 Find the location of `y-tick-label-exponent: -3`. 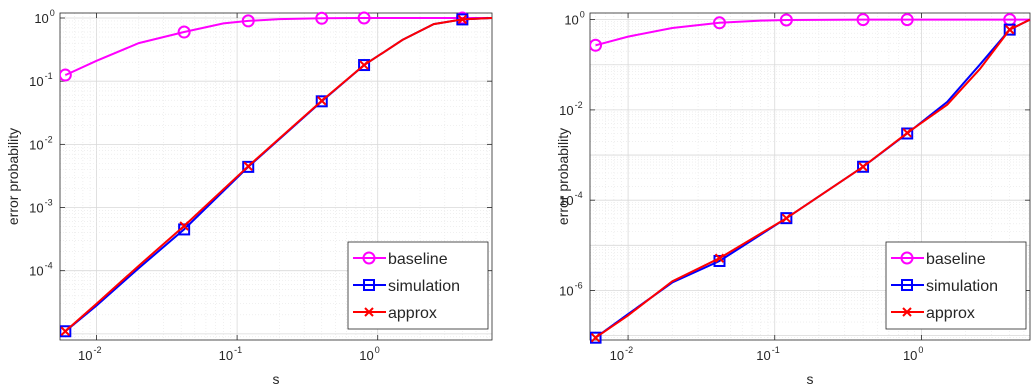

y-tick-label-exponent: -3 is located at coordinates (49, 203).